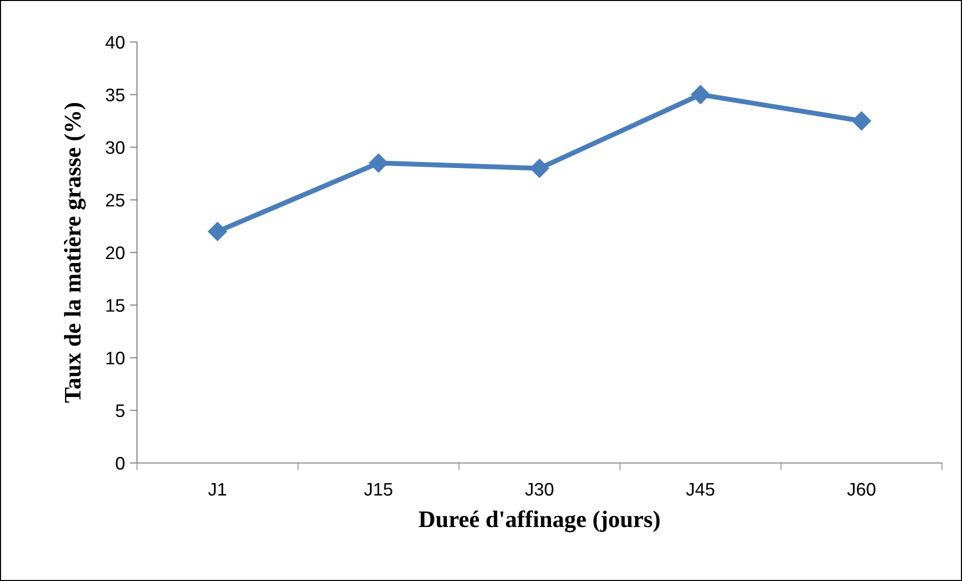 The image size is (962, 581). I want to click on y-tick-label: 10, so click(115, 358).